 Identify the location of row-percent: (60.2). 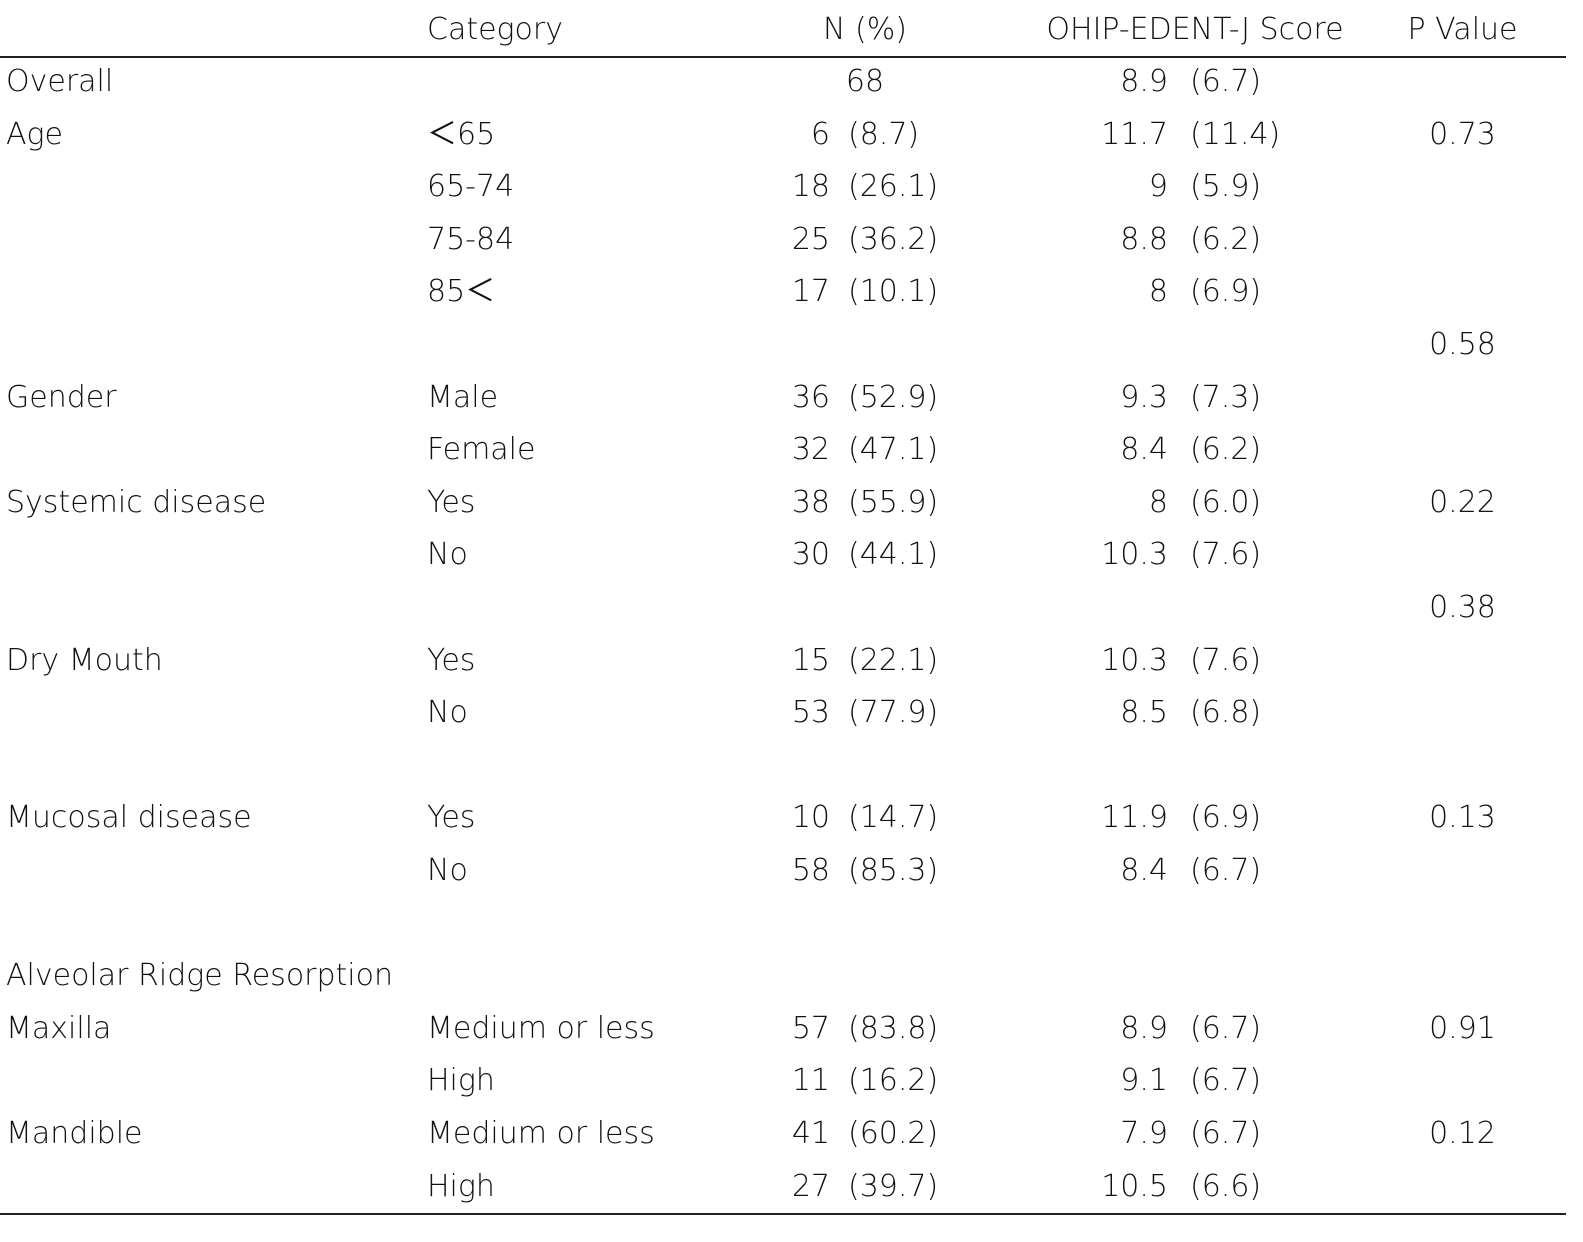
(893, 1133).